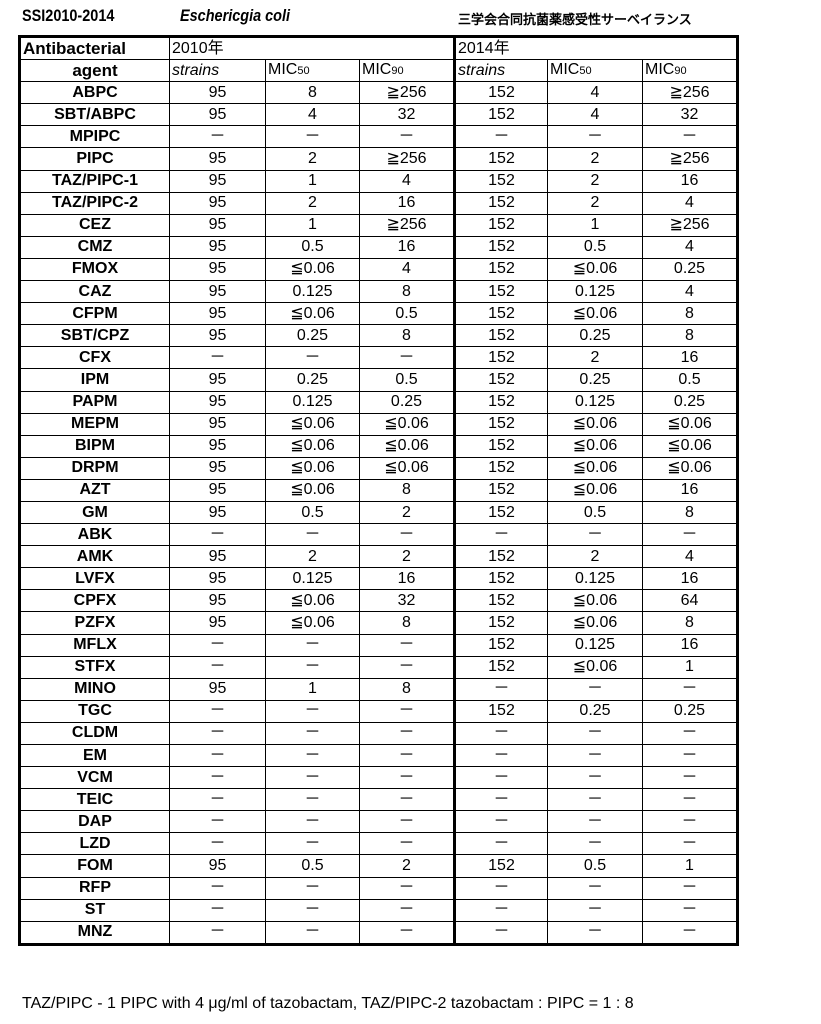 The width and height of the screenshot is (821, 1024). Describe the element at coordinates (312, 93) in the screenshot. I see `cell-mic50-2010: 8` at that location.